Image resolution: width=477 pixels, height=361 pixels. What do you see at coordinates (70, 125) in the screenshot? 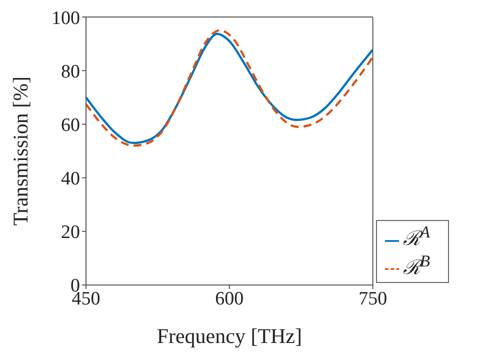
I see `y-tick-label: 60` at bounding box center [70, 125].